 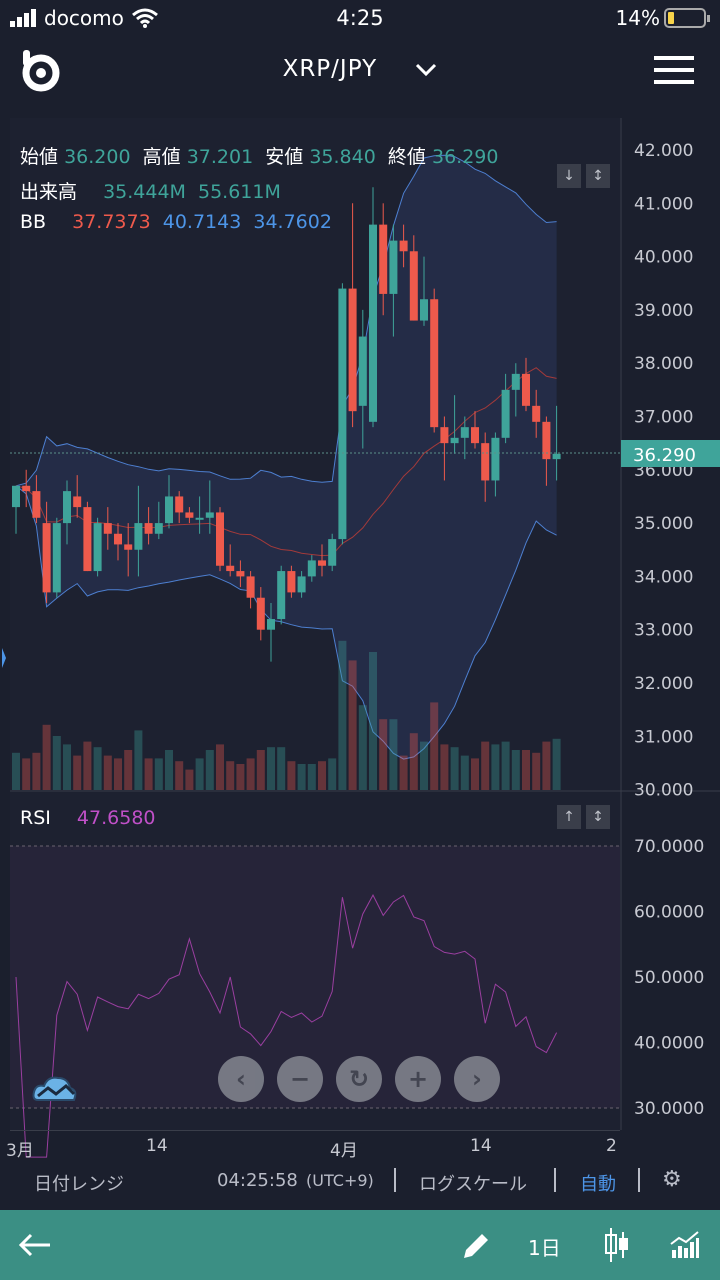 What do you see at coordinates (663, 311) in the screenshot?
I see `price-tick: 39.000` at bounding box center [663, 311].